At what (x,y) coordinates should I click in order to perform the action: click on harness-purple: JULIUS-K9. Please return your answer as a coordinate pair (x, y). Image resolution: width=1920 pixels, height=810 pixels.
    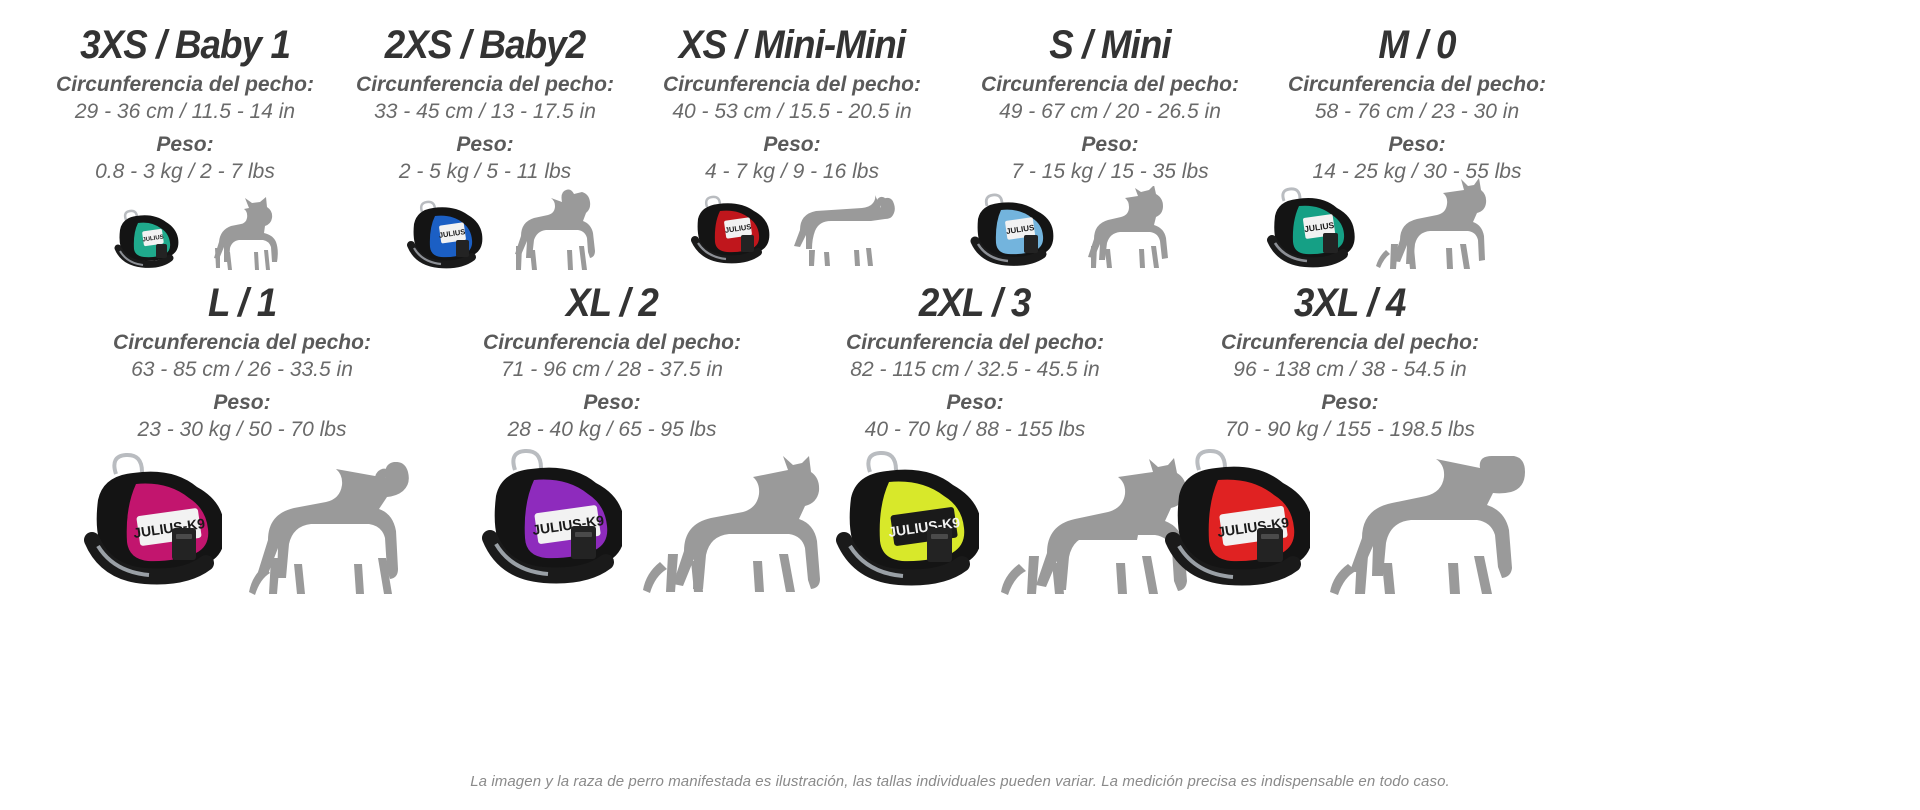
    Looking at the image, I should click on (552, 516).